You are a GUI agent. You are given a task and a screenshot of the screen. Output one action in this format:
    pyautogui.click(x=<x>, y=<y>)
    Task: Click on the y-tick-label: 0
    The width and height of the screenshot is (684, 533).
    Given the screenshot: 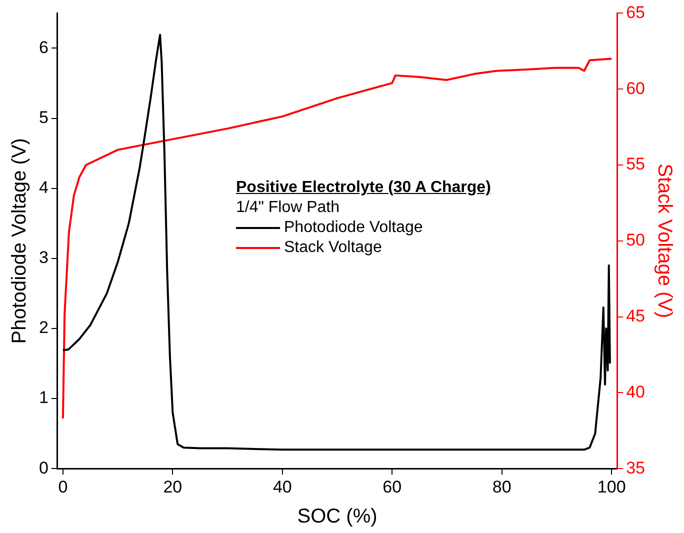 What is the action you would take?
    pyautogui.click(x=43, y=468)
    